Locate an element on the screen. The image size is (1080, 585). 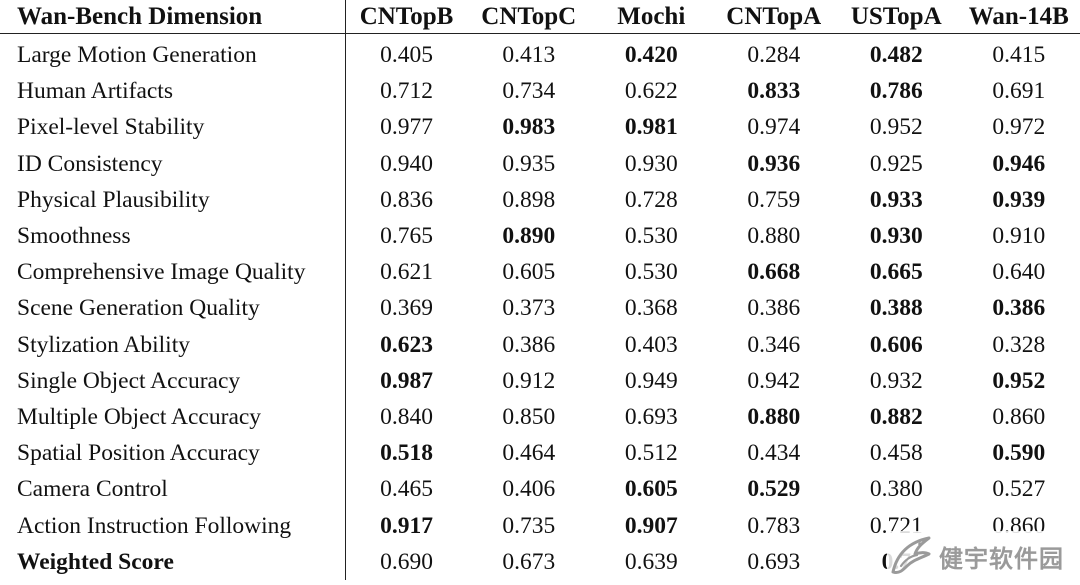
cell-cntopc: 0.850 is located at coordinates (529, 417).